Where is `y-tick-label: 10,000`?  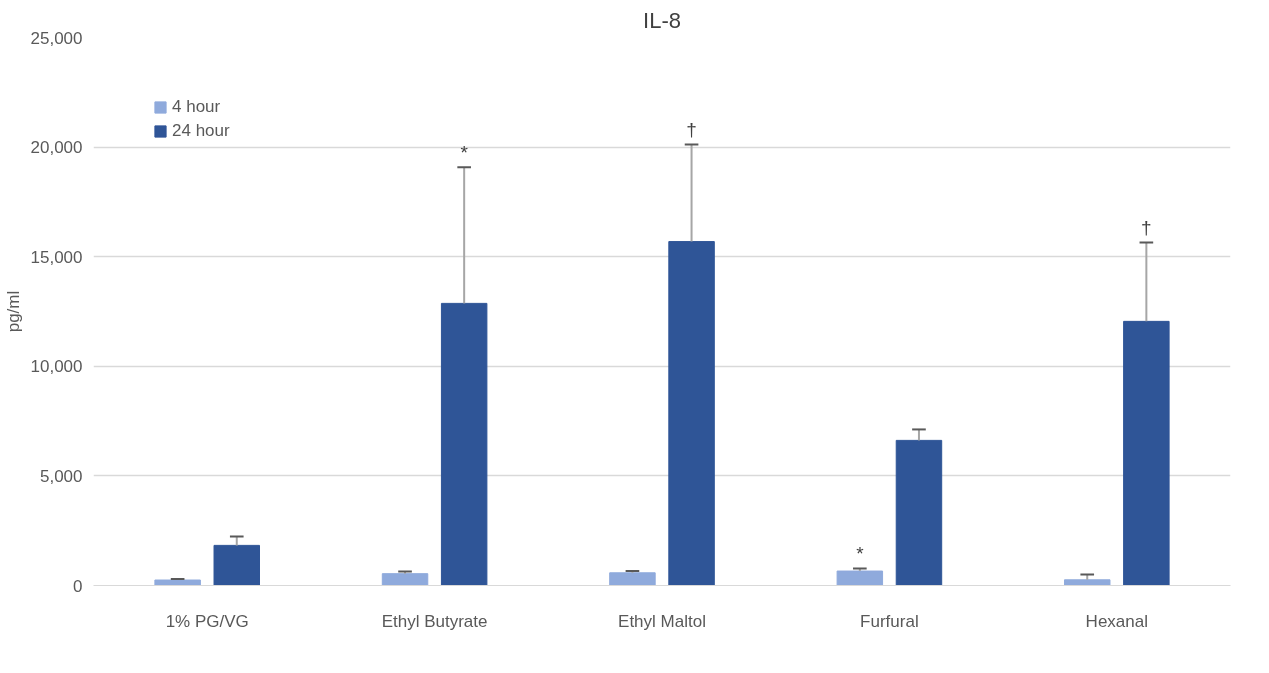
y-tick-label: 10,000 is located at coordinates (56, 367).